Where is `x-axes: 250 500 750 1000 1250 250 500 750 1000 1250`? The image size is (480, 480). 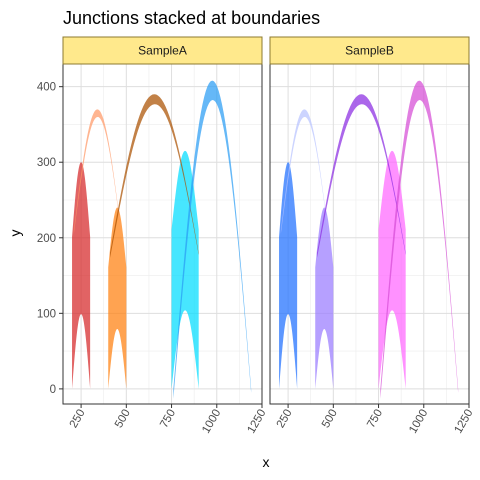
x-axes: 250 500 750 1000 1250 250 500 750 1000 1250 is located at coordinates (272, 420).